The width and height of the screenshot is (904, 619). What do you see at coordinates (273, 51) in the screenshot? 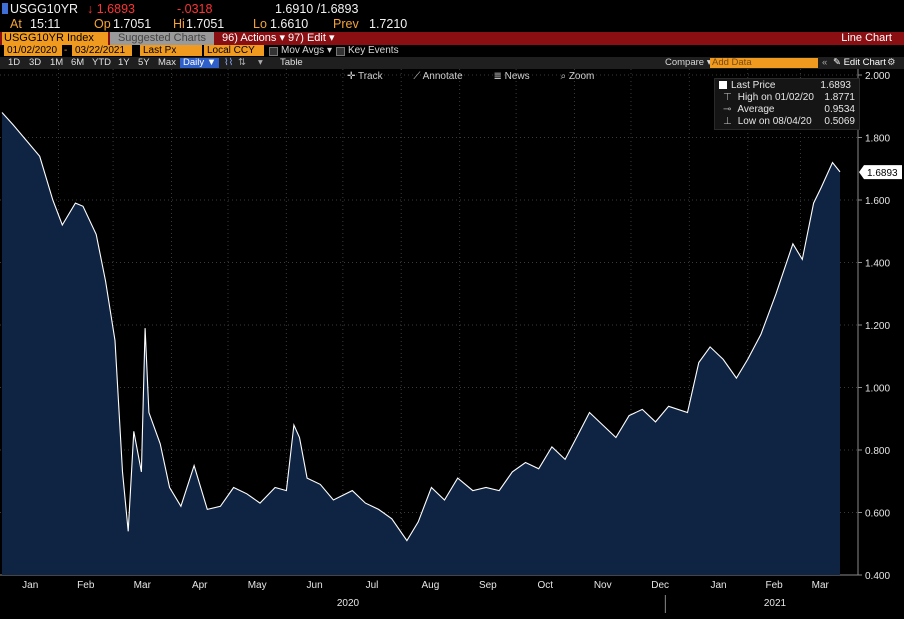
I see `mov-avgs-checkbox` at bounding box center [273, 51].